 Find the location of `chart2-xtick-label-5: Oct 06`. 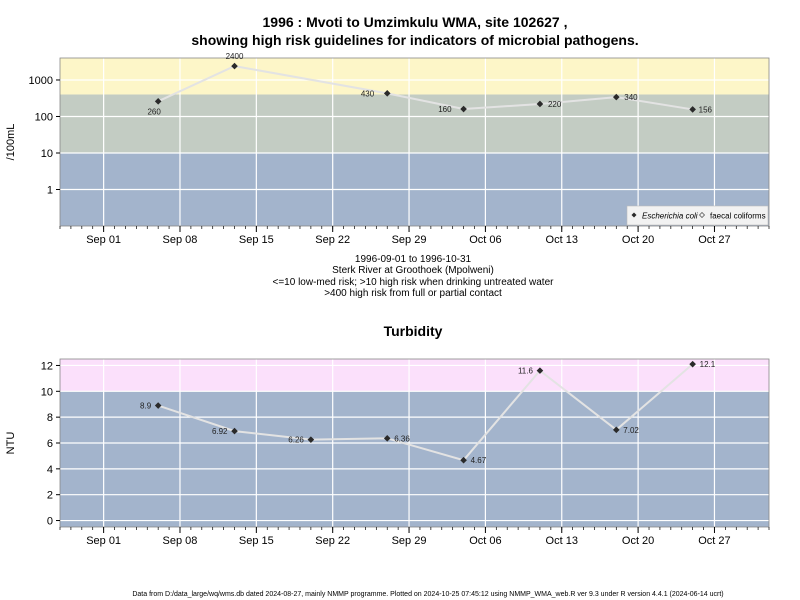

chart2-xtick-label-5: Oct 06 is located at coordinates (485, 541).